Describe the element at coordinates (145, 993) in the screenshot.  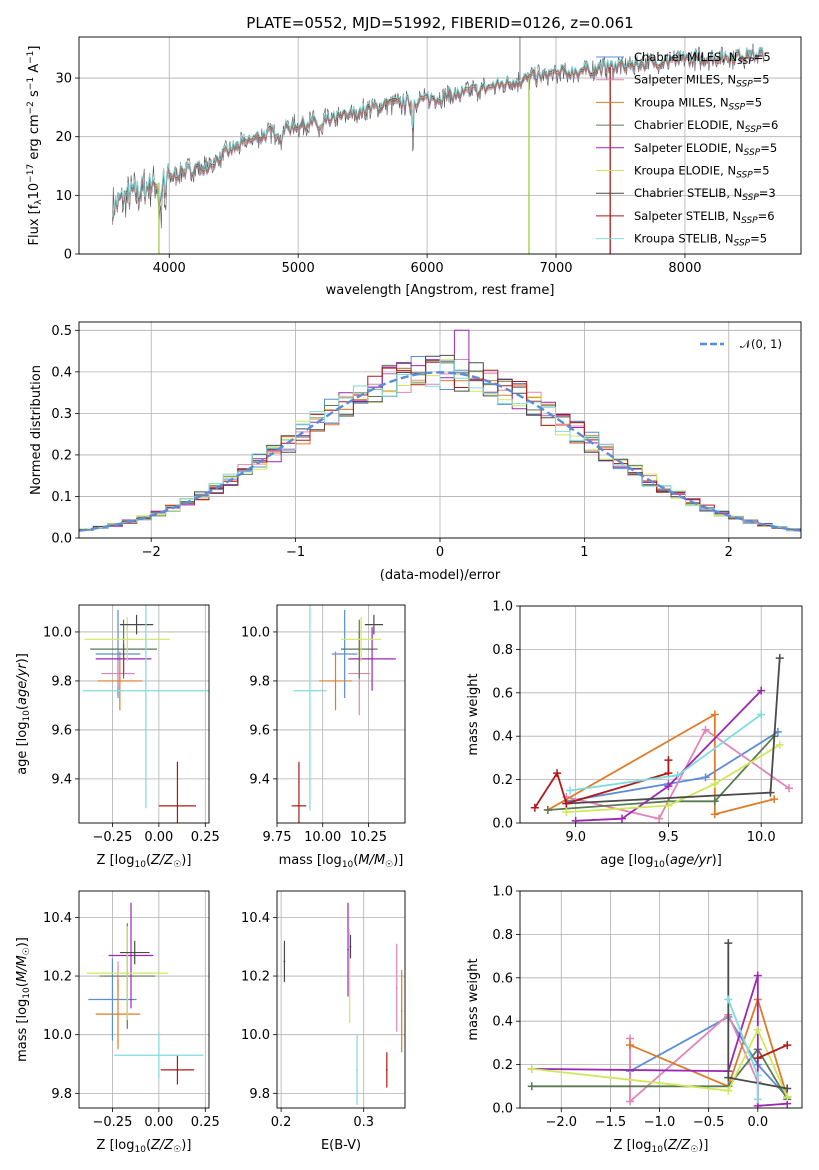
I see `mass-vs-z-points` at that location.